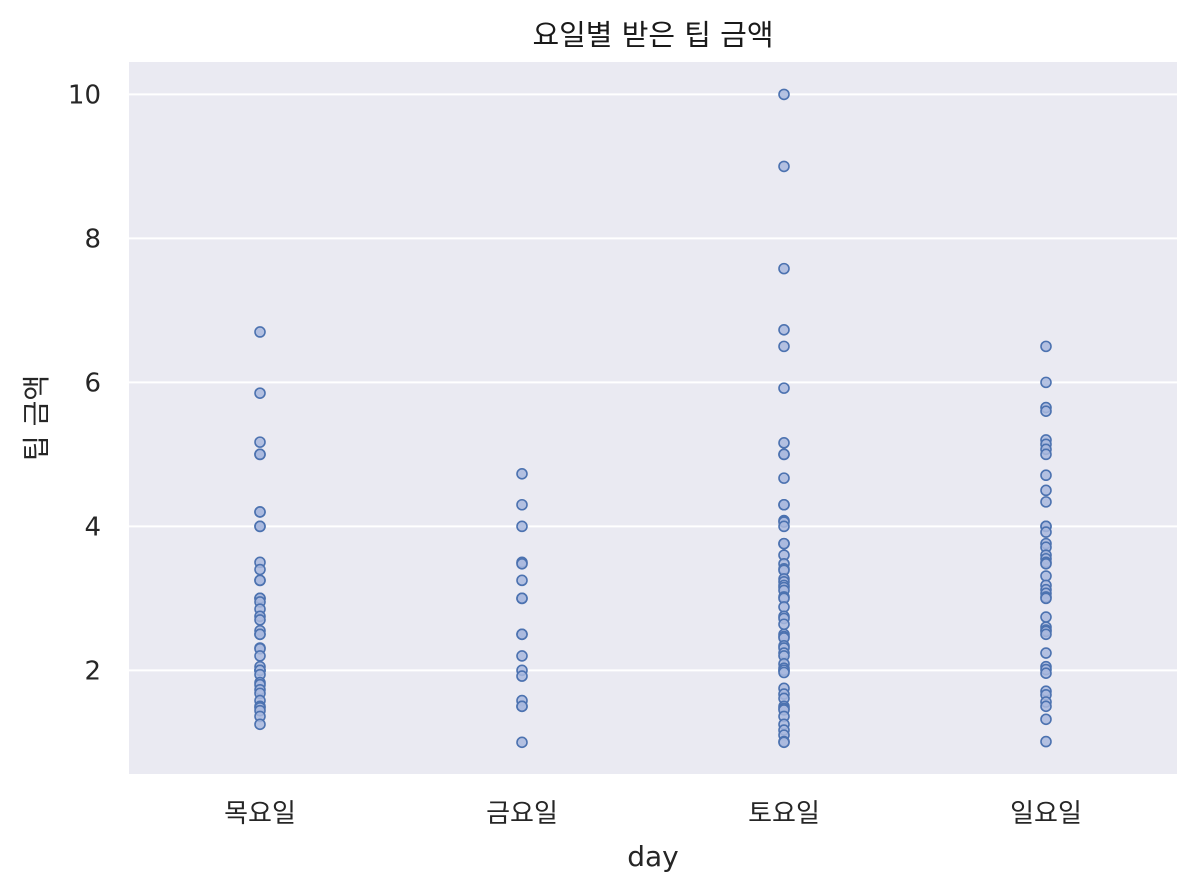 The height and width of the screenshot is (890, 1198). What do you see at coordinates (92, 383) in the screenshot?
I see `y-tick-label: 6` at bounding box center [92, 383].